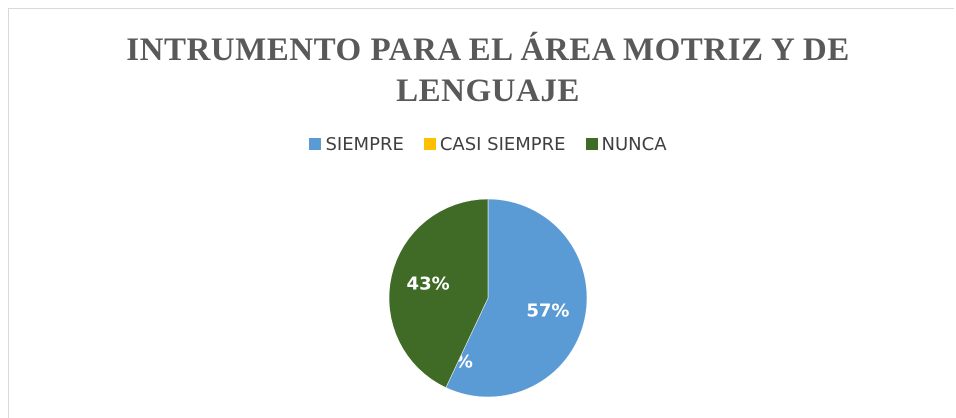 Image resolution: width=956 pixels, height=418 pixels. Describe the element at coordinates (547, 310) in the screenshot. I see `data-label: 57%` at that location.